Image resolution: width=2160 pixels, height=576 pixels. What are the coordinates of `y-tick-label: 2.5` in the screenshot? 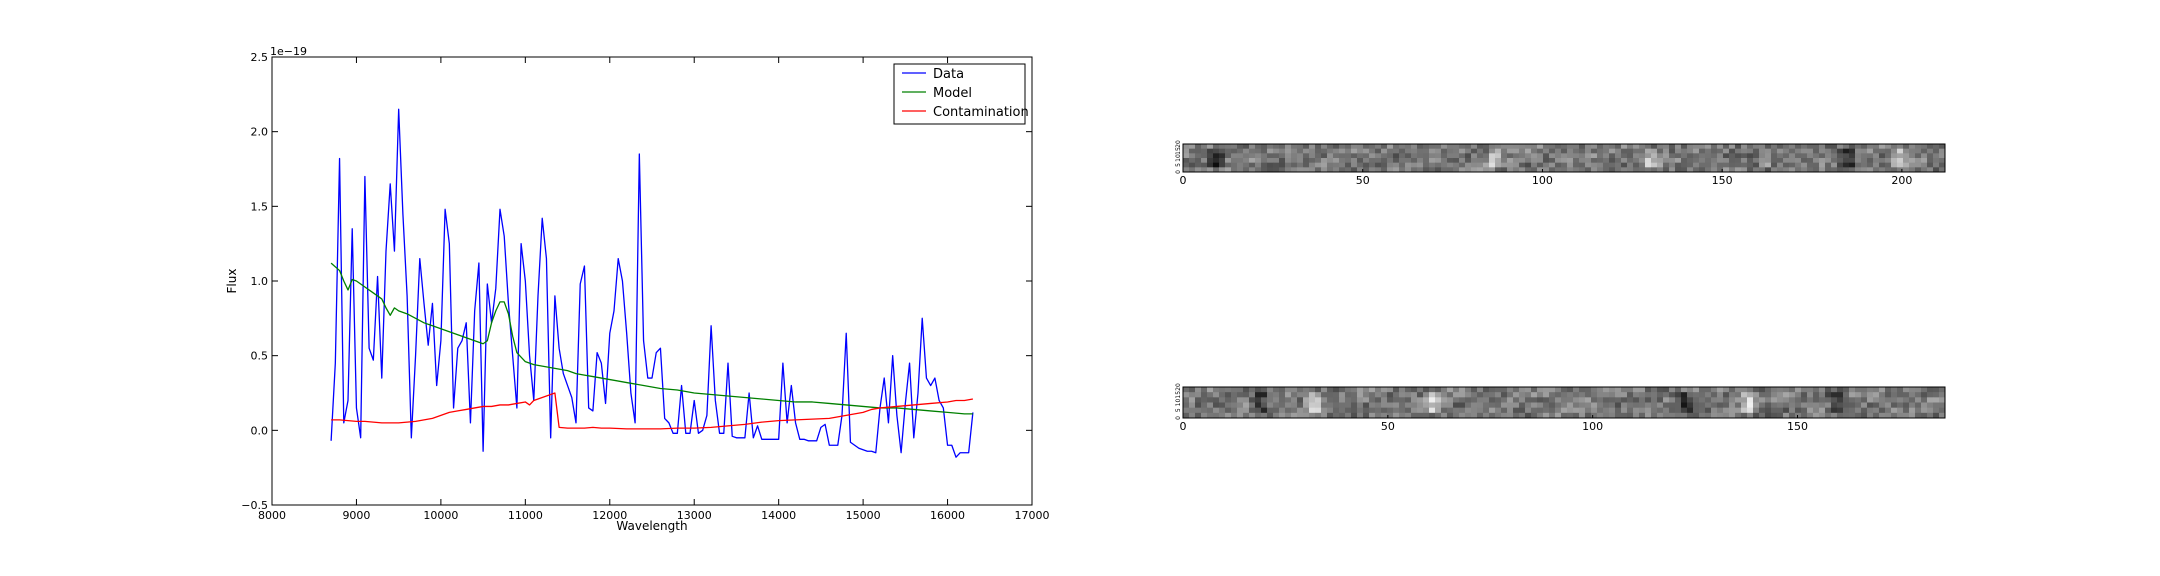 It's located at (260, 57).